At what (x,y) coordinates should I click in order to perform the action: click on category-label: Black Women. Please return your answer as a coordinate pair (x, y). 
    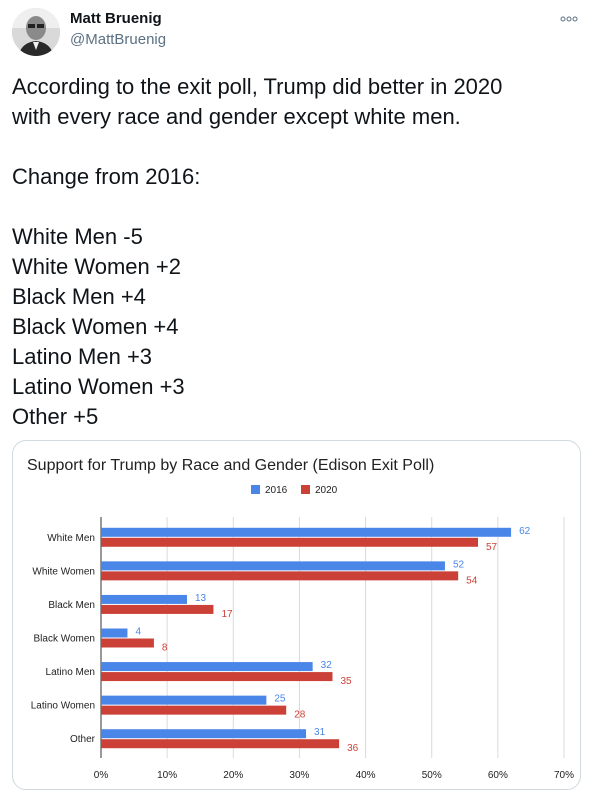
    Looking at the image, I should click on (64, 639).